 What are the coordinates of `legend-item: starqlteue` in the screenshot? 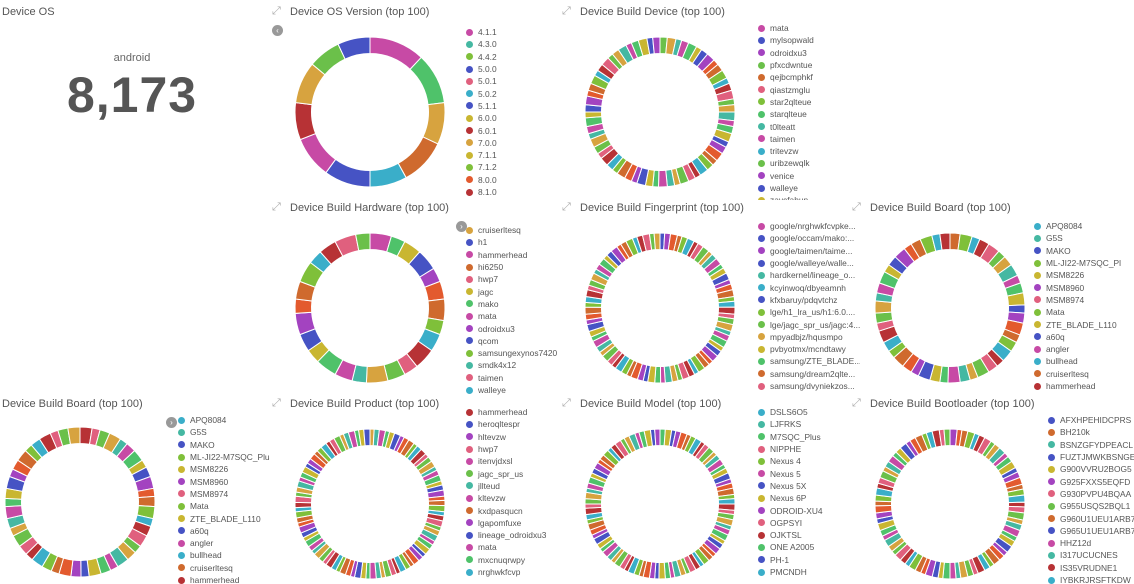 It's located at (803, 114).